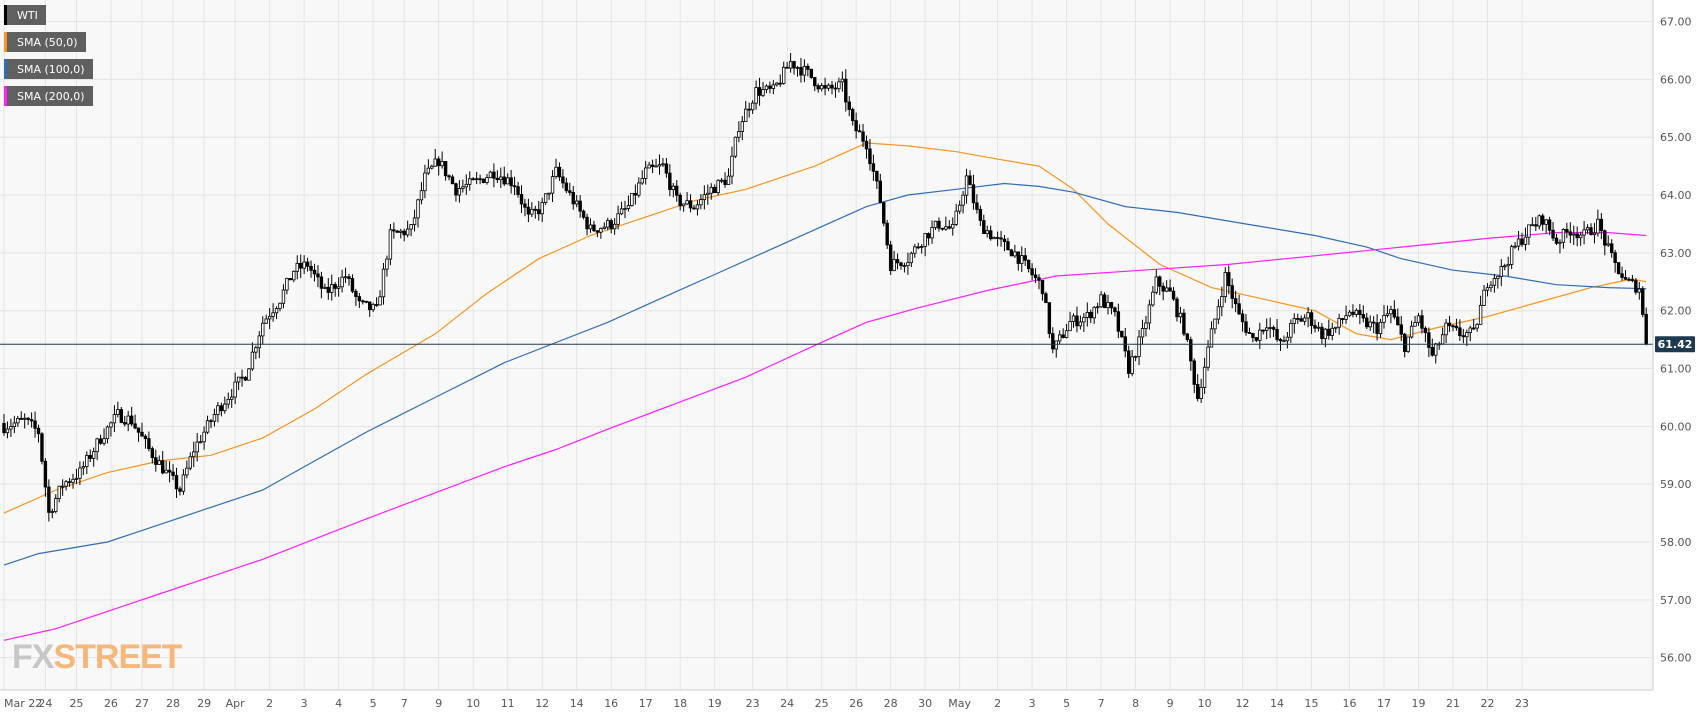  I want to click on logo-part-fx: FX, so click(33, 657).